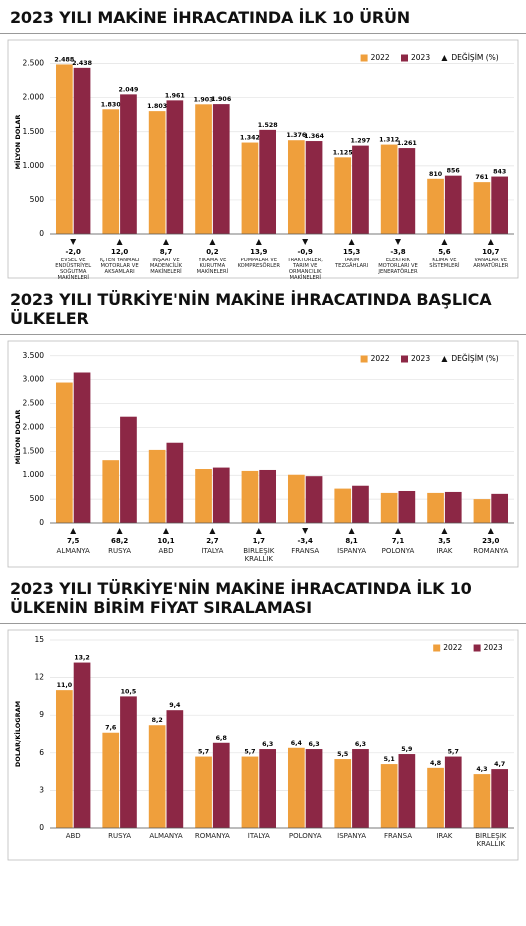  What do you see at coordinates (398, 541) in the screenshot?
I see `change-label: 7,1` at bounding box center [398, 541].